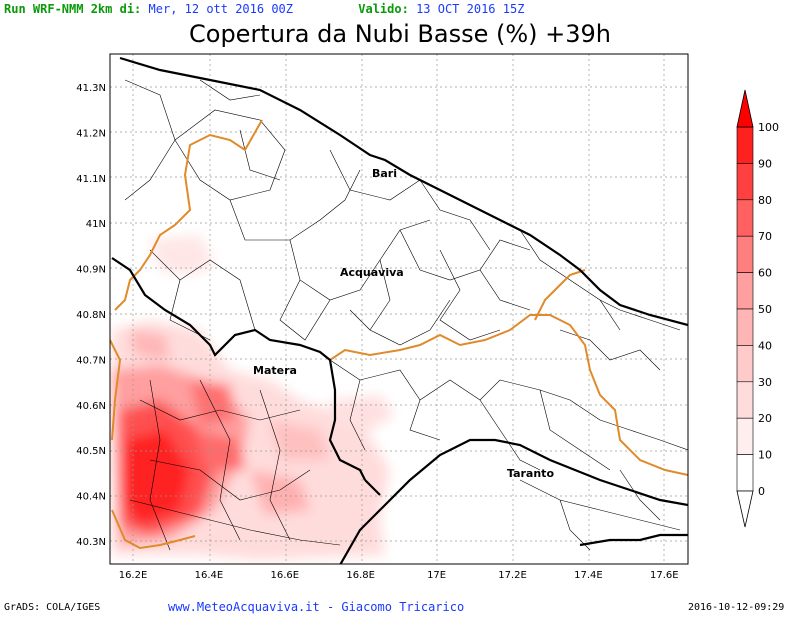 The image size is (800, 618). Describe the element at coordinates (52, 607) in the screenshot. I see `footer-grads-credit: GrADS: COLA/IGES` at that location.